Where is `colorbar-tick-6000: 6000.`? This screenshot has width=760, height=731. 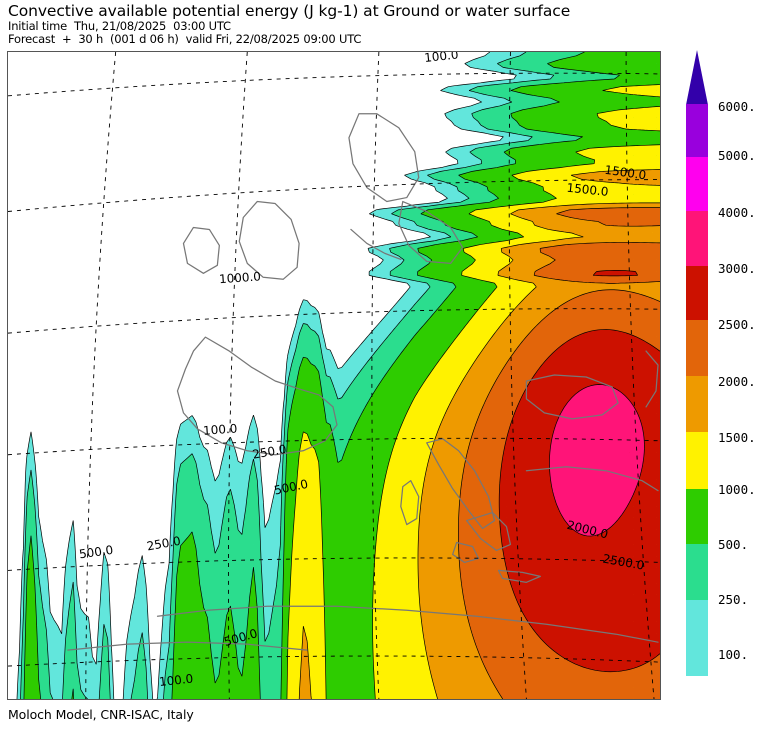
colorbar-tick-6000: 6000. is located at coordinates (737, 106).